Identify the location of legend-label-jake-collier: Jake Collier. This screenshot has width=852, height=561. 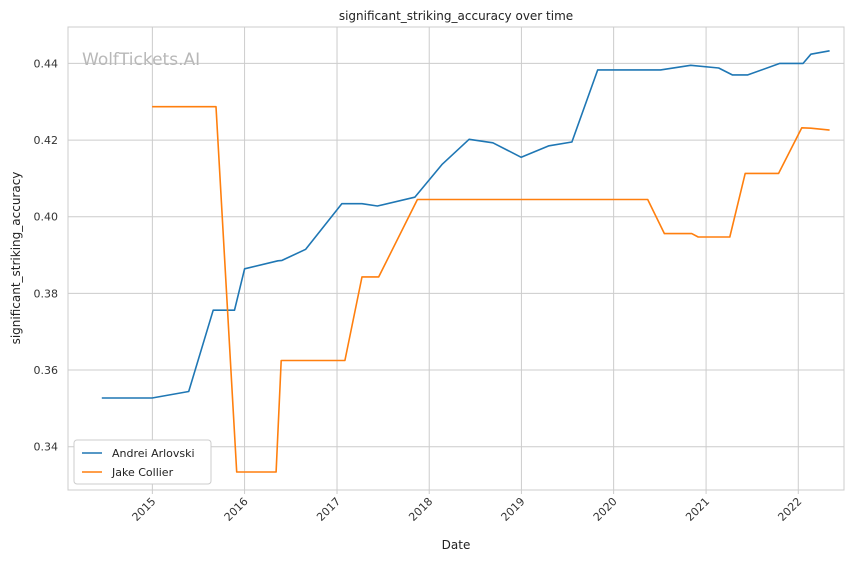
(142, 472).